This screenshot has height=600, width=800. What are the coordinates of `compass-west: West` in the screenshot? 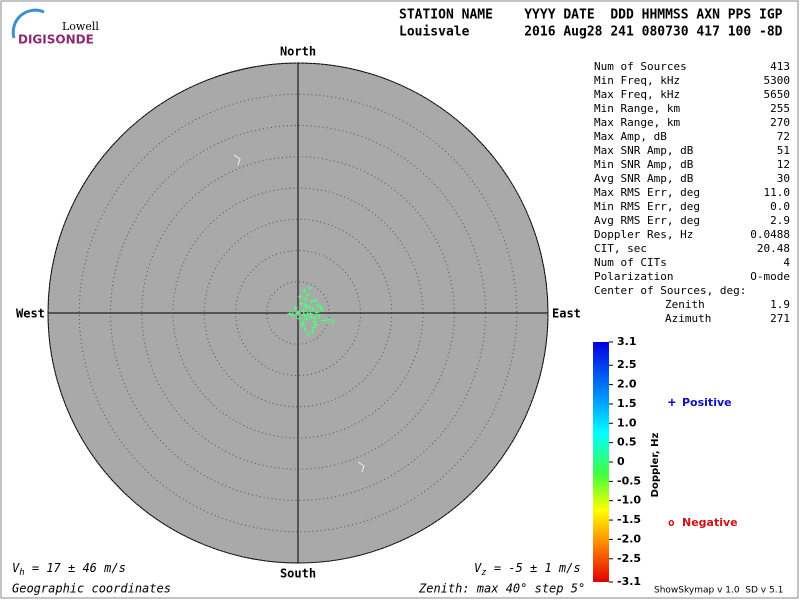 It's located at (30, 314).